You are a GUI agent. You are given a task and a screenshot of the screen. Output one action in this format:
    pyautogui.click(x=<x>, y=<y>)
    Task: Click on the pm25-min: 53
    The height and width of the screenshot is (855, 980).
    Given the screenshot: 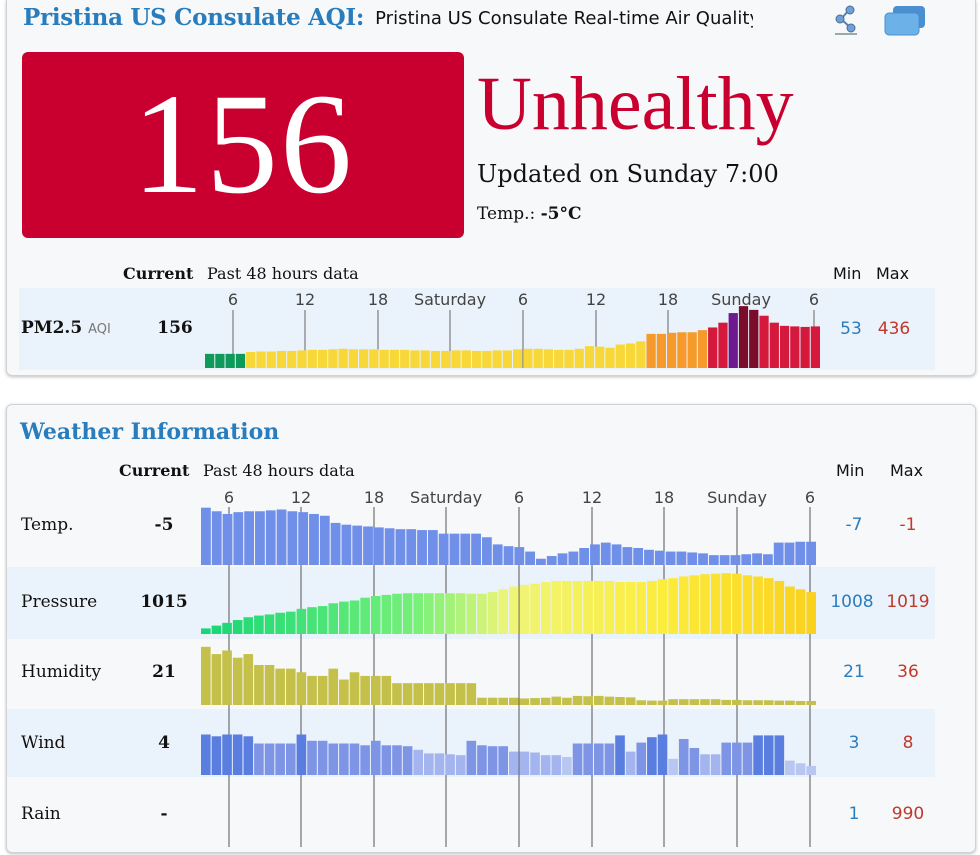 What is the action you would take?
    pyautogui.click(x=851, y=329)
    